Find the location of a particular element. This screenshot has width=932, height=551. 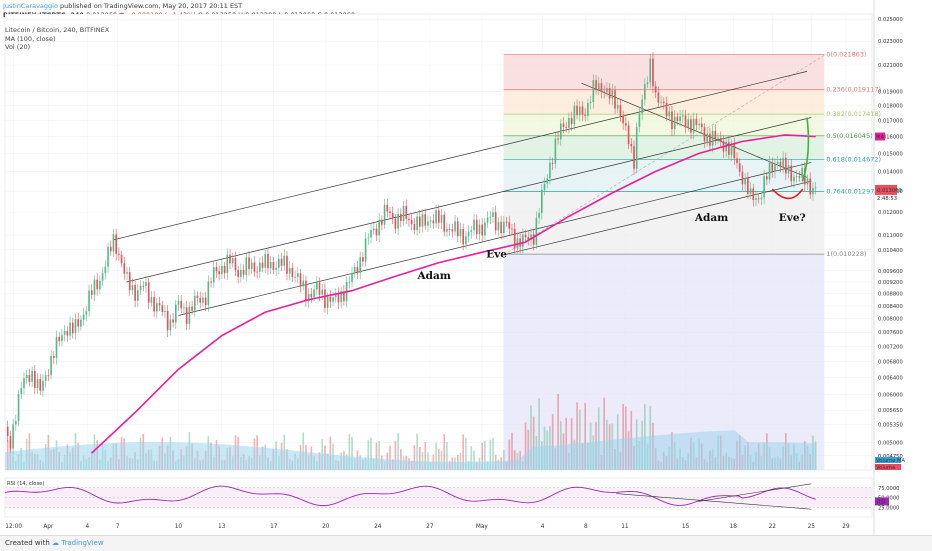

y-tick-label: 0.014000 is located at coordinates (890, 173).